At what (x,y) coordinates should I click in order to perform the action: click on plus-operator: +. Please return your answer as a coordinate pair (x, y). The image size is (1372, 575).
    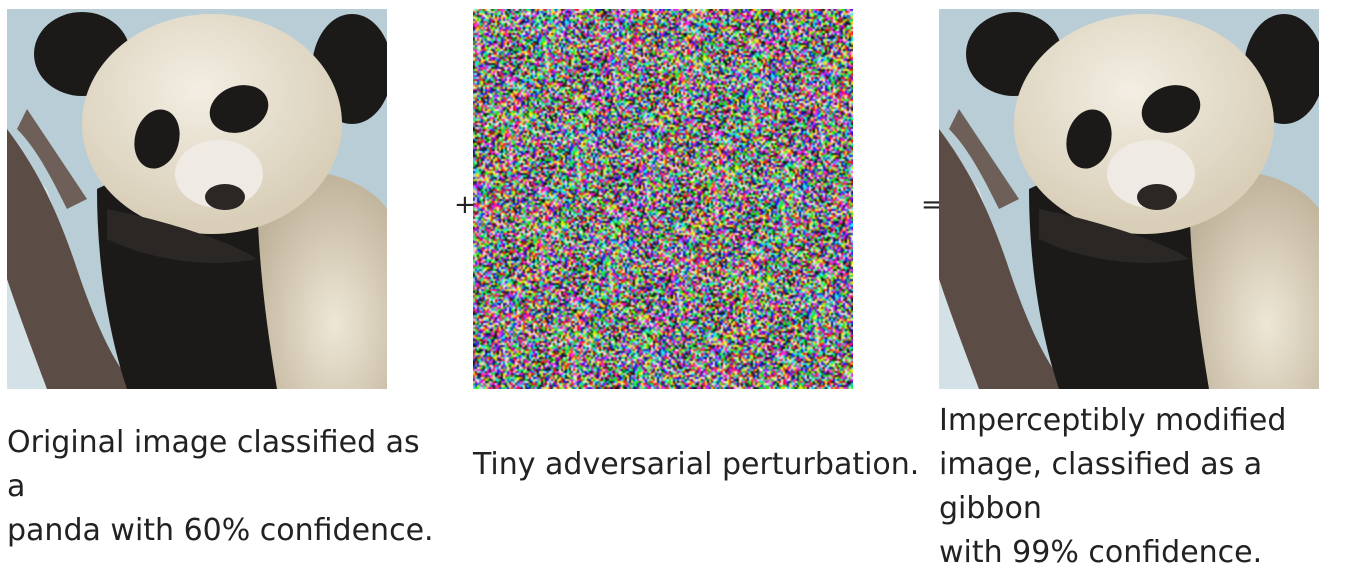
    Looking at the image, I should click on (465, 205).